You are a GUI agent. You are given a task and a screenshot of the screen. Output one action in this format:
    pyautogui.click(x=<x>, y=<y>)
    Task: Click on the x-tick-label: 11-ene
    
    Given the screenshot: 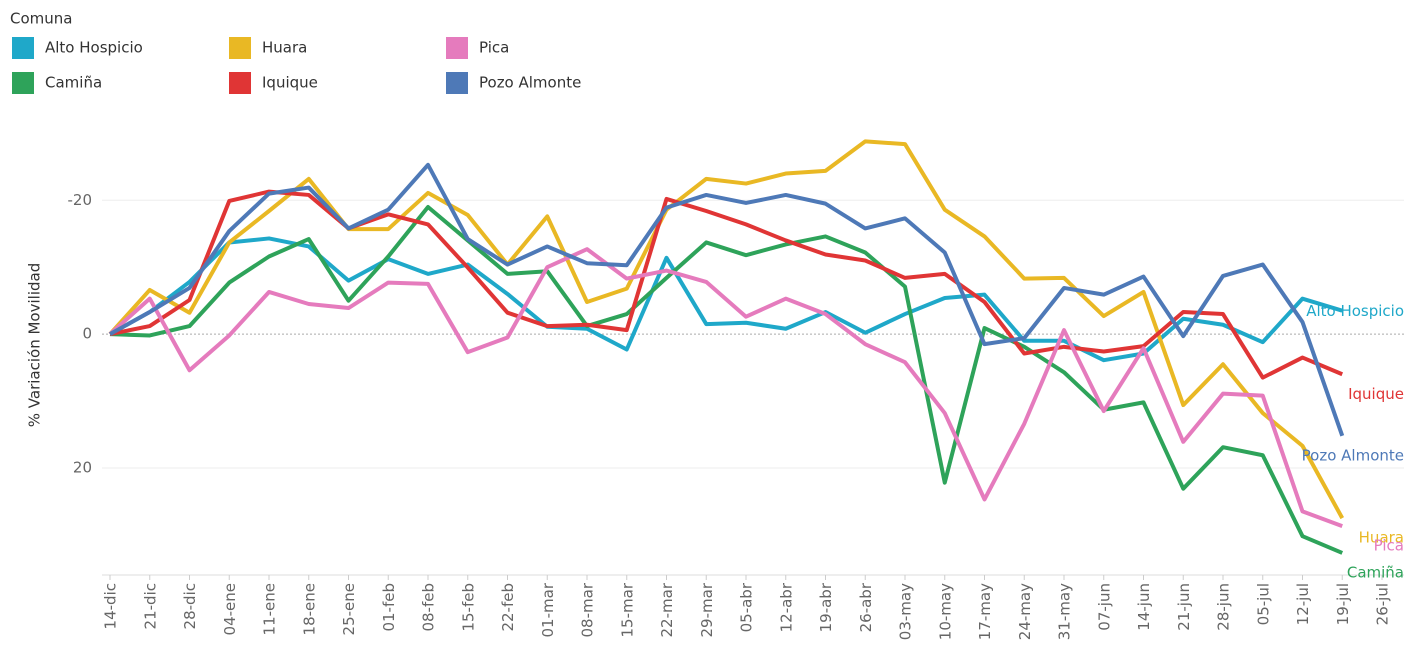 What is the action you would take?
    pyautogui.click(x=270, y=609)
    